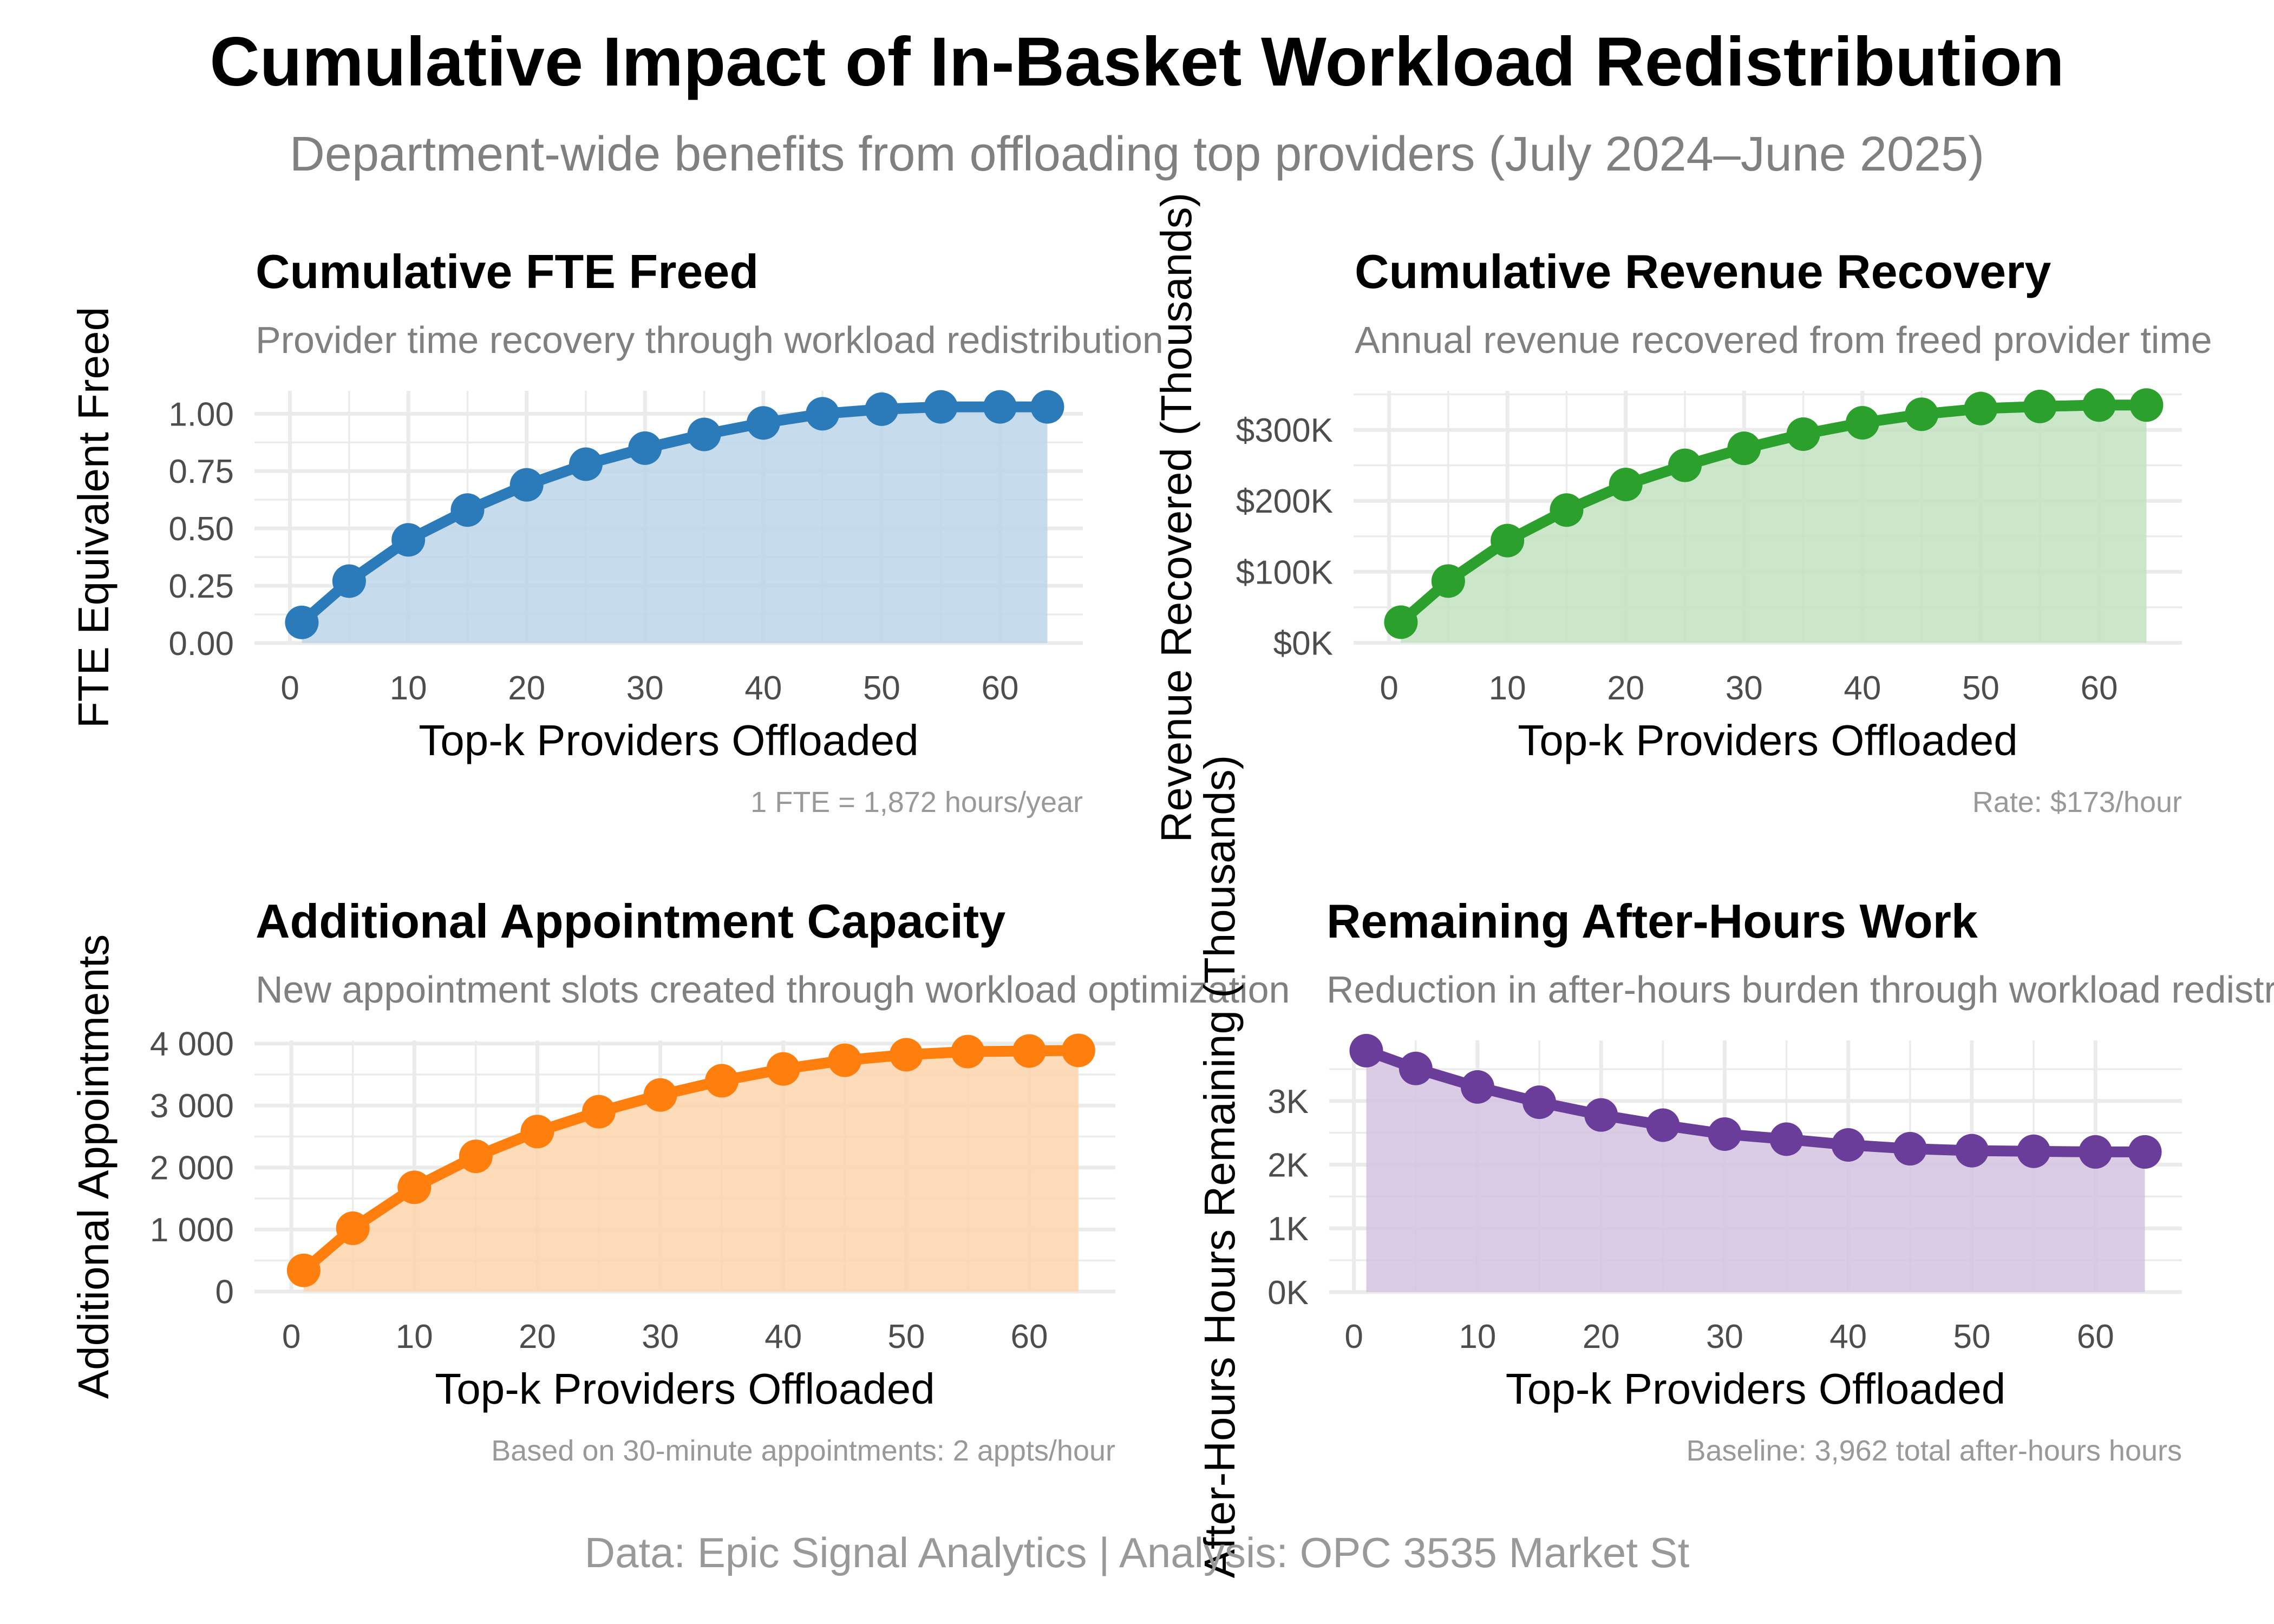 The width and height of the screenshot is (2274, 1624). I want to click on panel-note: 1 FTE = 1,872 hours/year, so click(917, 802).